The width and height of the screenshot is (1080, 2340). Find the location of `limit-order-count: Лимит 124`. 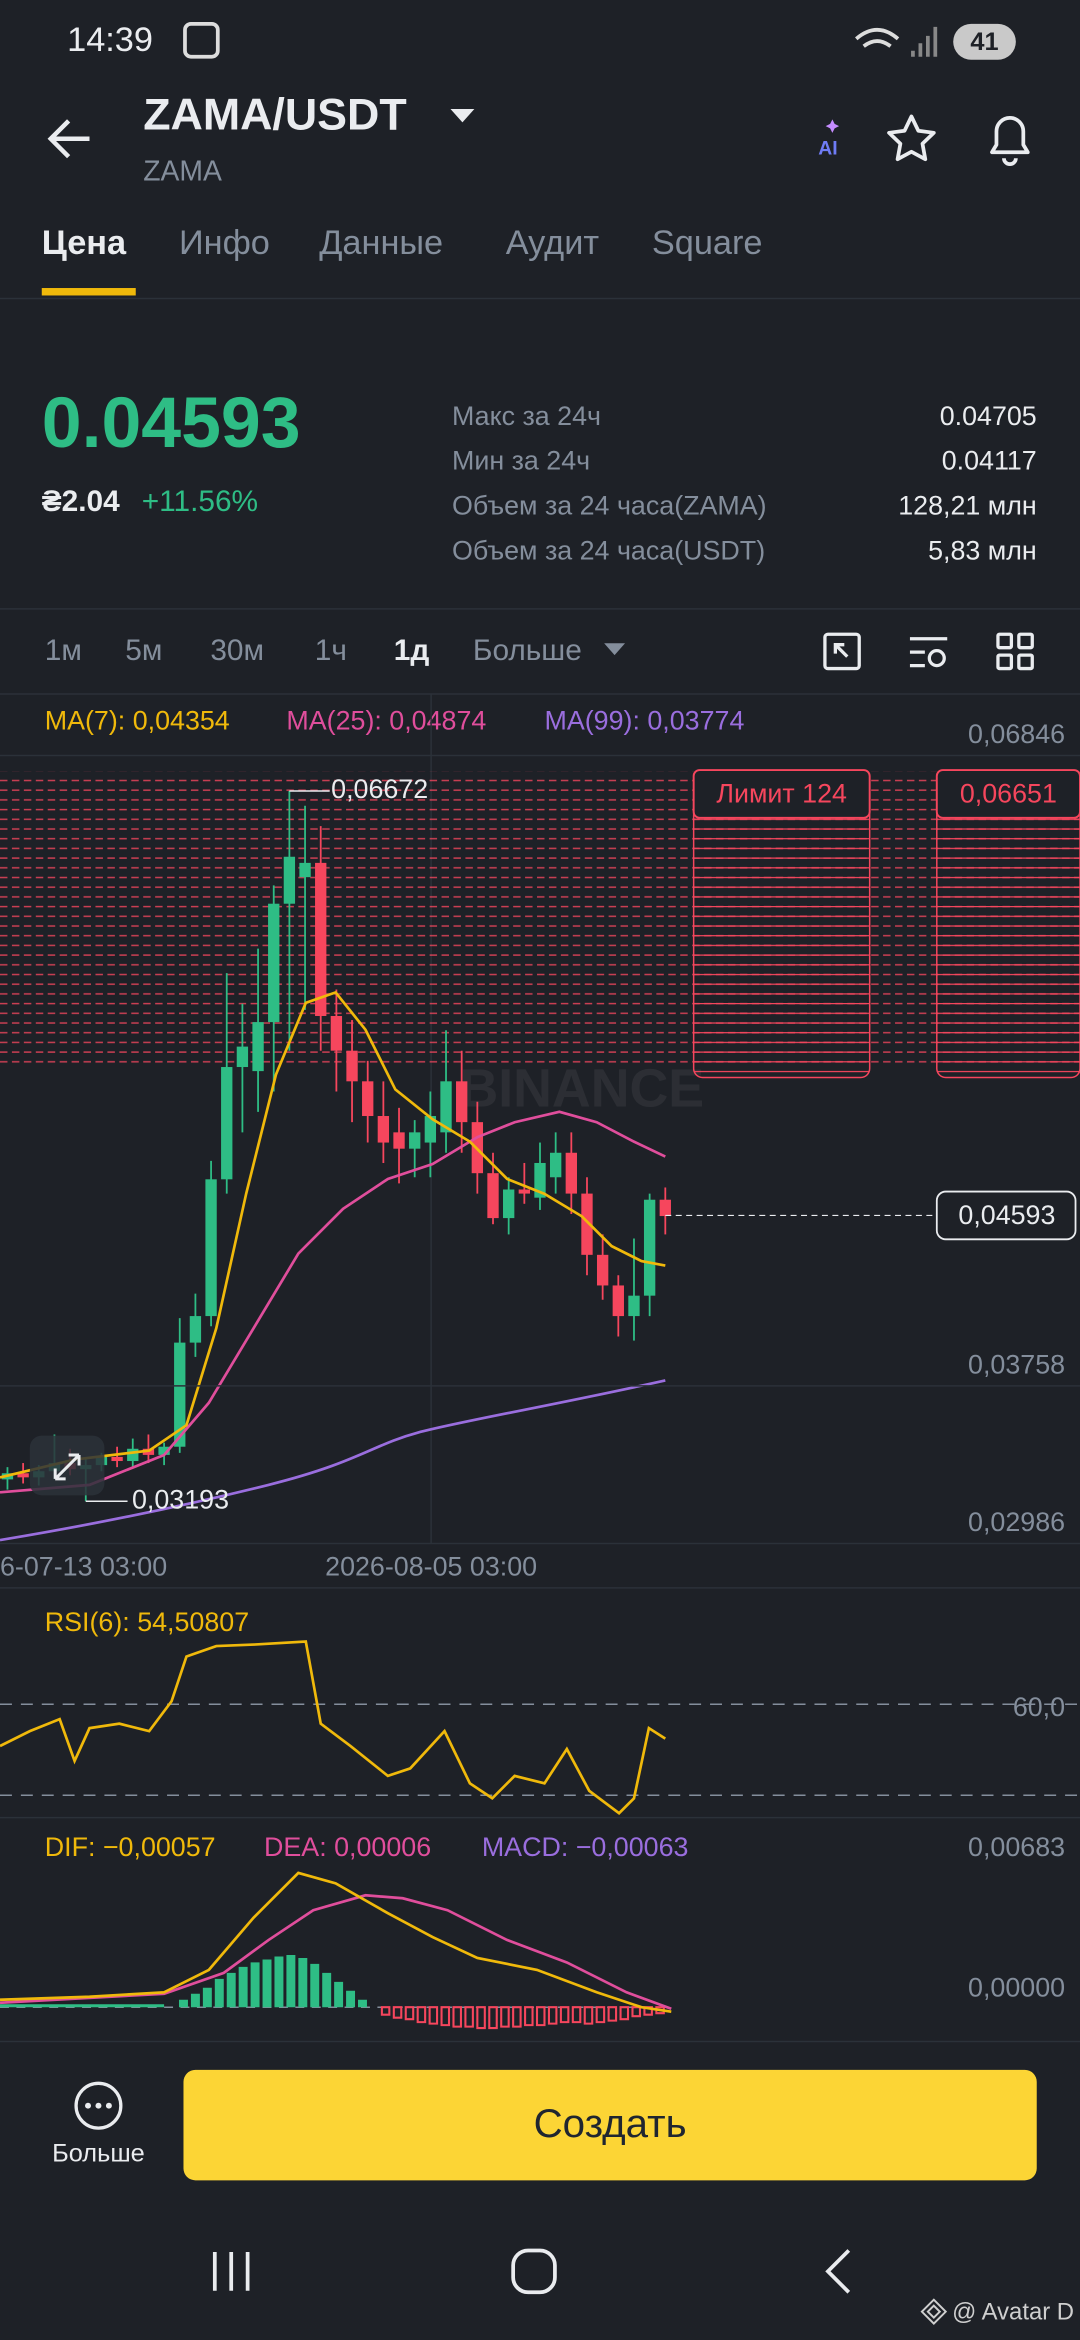

limit-order-count: Лимит 124 is located at coordinates (781, 794).